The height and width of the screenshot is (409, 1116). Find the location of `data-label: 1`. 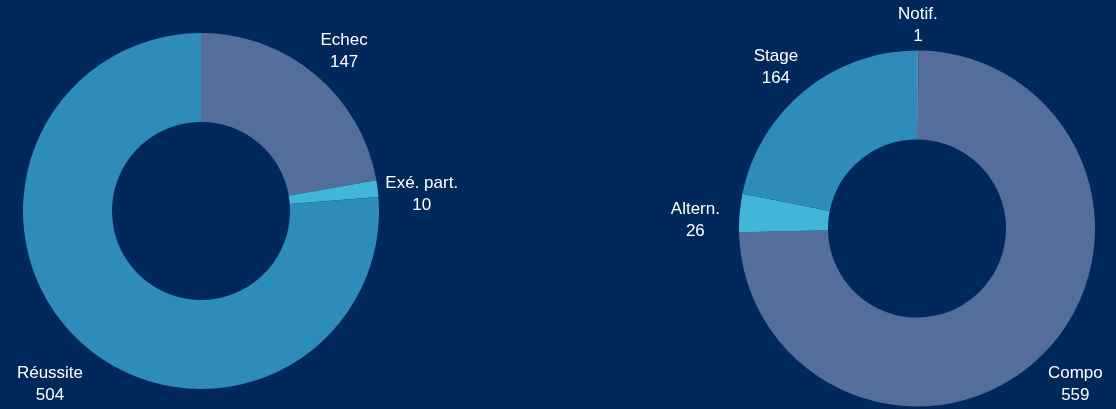

data-label: 1 is located at coordinates (918, 35).